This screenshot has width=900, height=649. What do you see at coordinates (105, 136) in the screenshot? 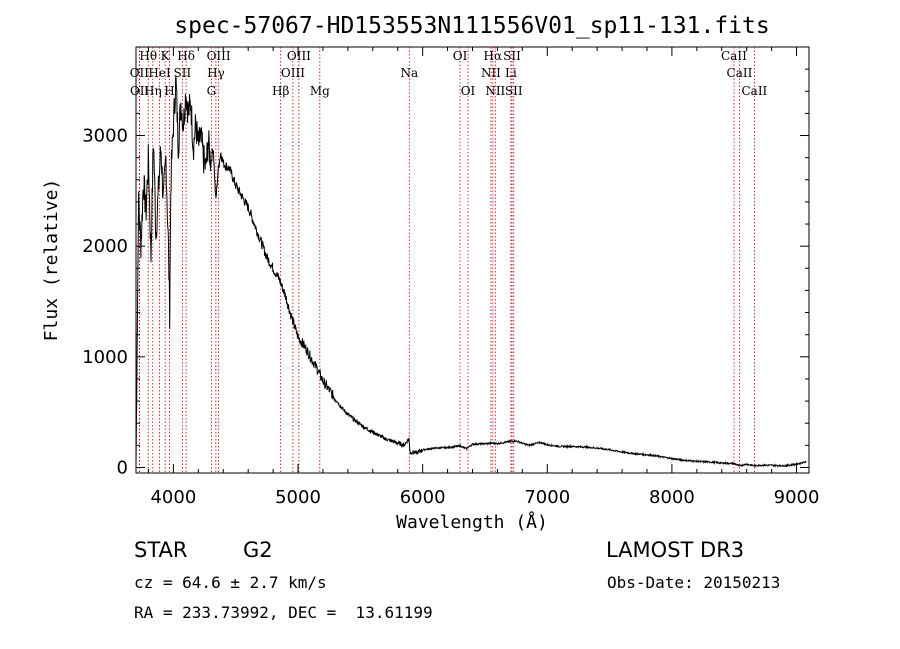
I see `y-tick-label: 3000` at bounding box center [105, 136].